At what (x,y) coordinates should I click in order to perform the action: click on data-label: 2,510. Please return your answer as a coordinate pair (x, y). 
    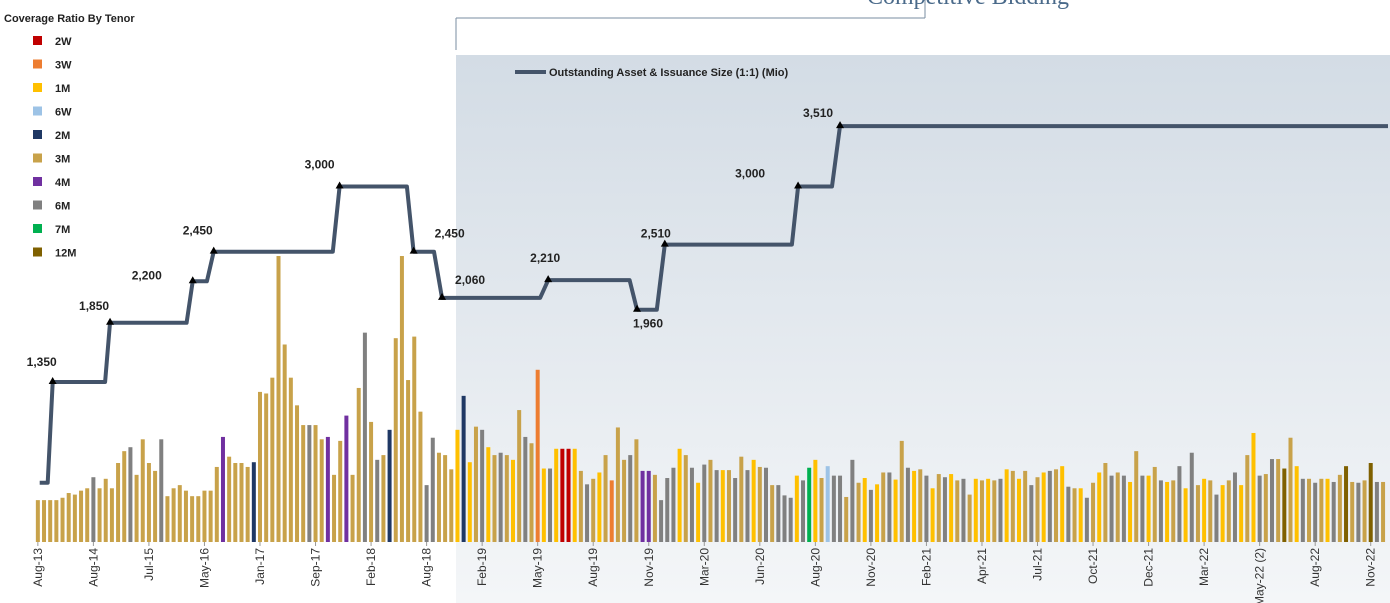
    Looking at the image, I should click on (656, 234).